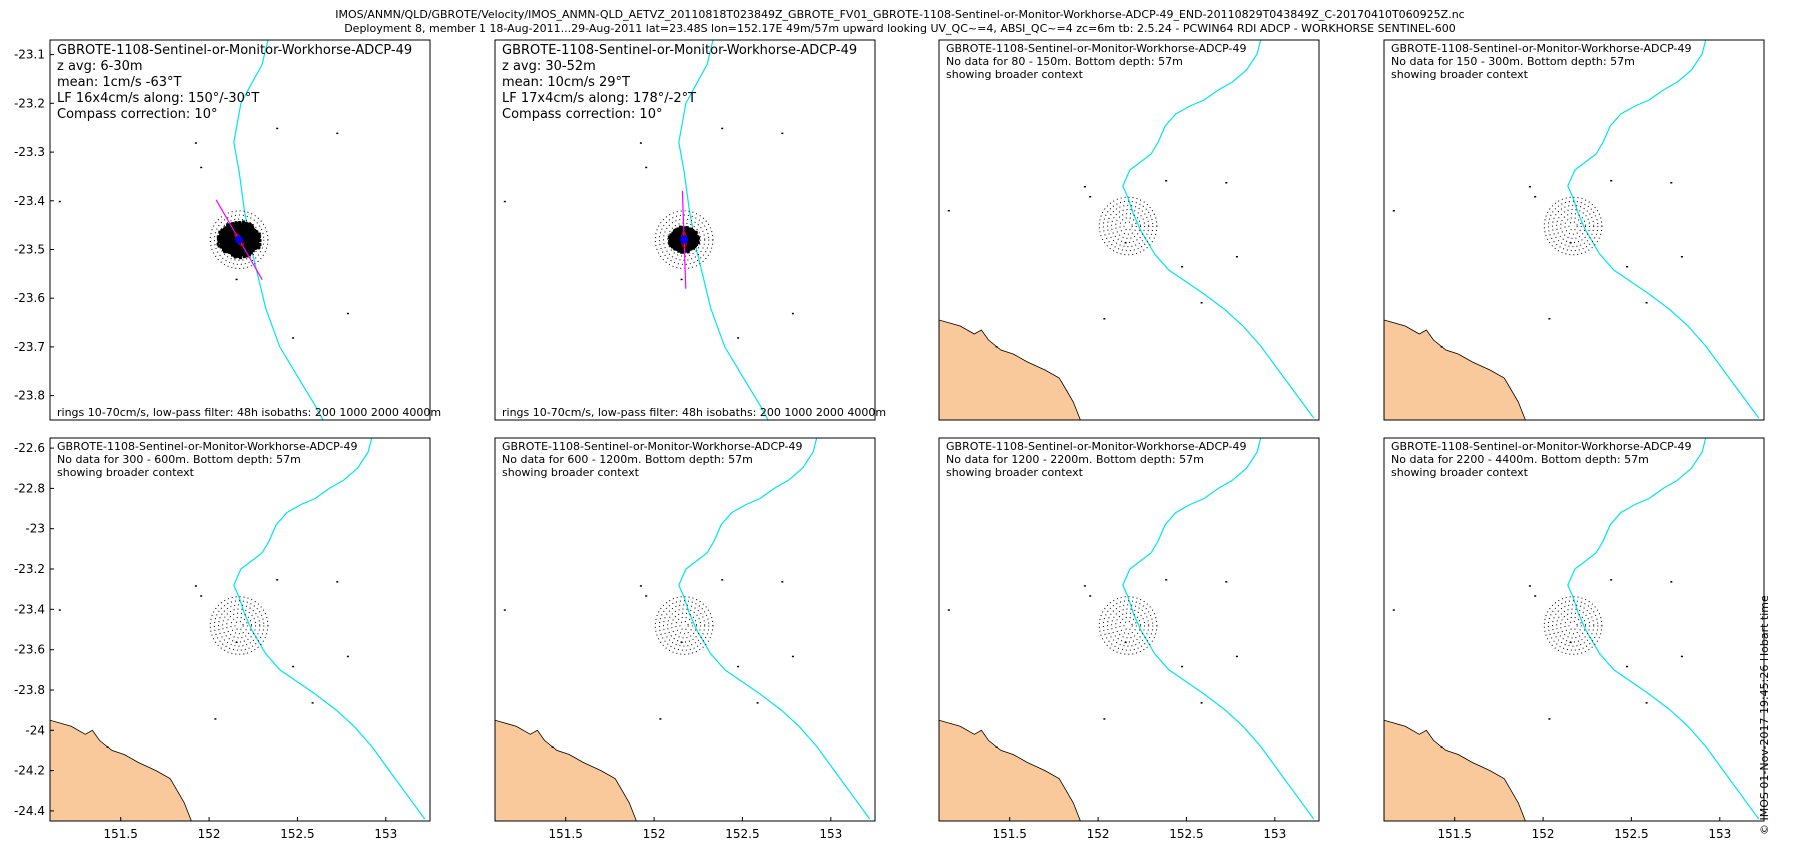  Describe the element at coordinates (648, 287) in the screenshot. I see `panel-plot-area` at that location.